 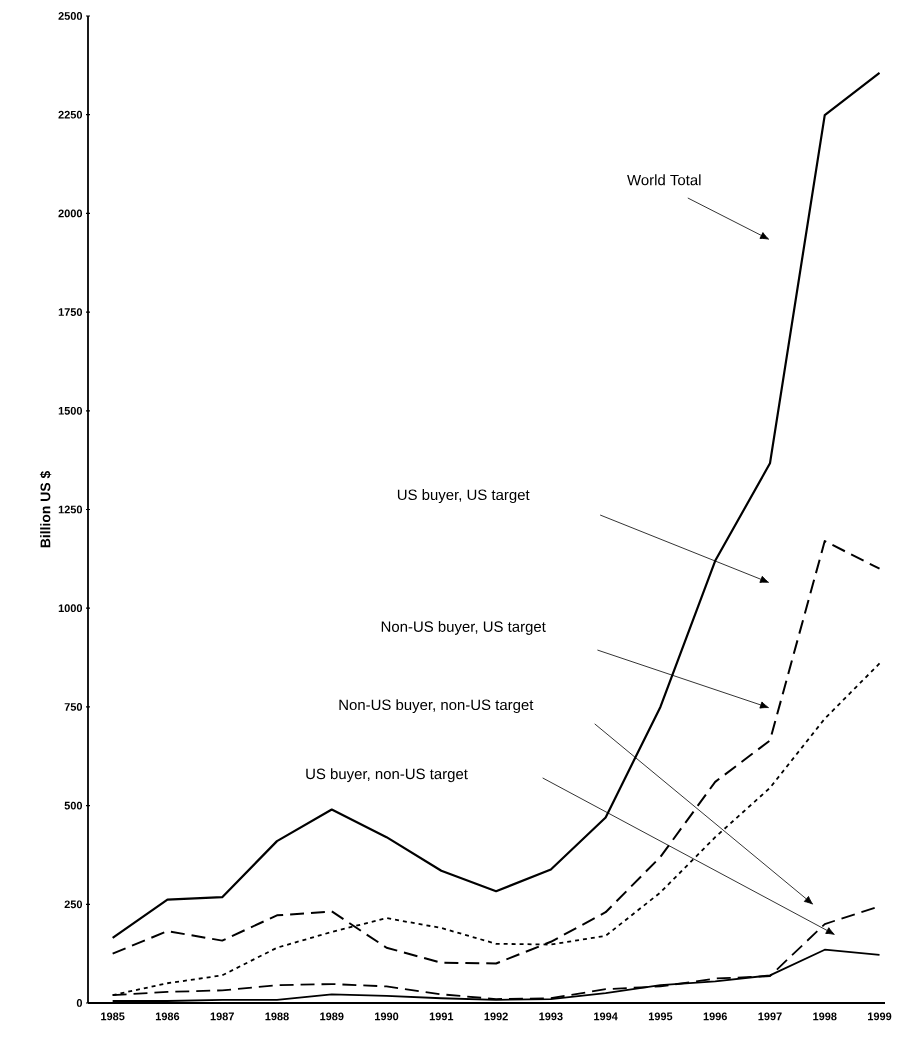 What do you see at coordinates (463, 627) in the screenshot?
I see `annotation: Non-US buyer, US target` at bounding box center [463, 627].